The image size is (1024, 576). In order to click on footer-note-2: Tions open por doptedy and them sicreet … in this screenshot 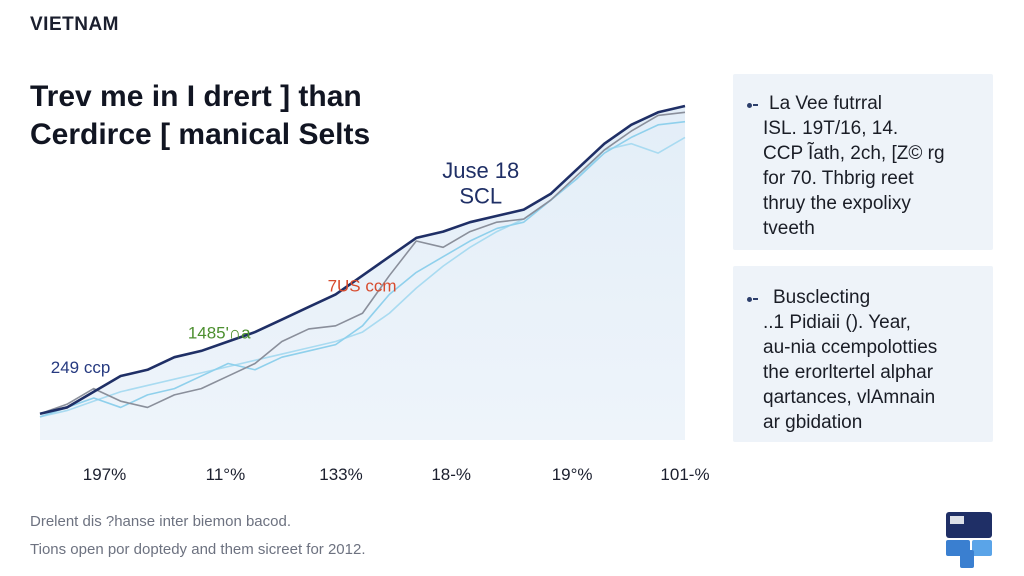, I will do `click(198, 549)`.